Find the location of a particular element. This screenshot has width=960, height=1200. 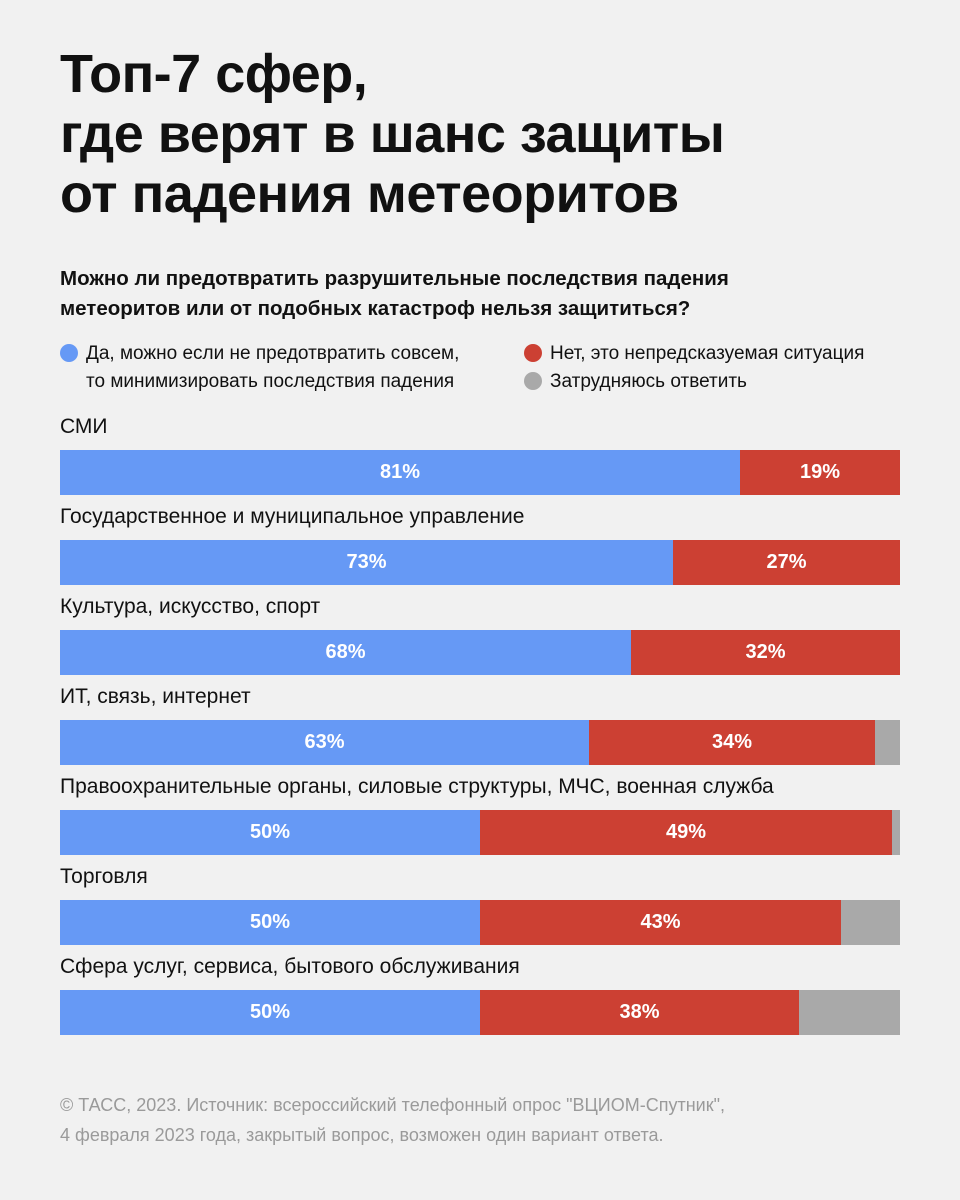

data-label: 81% is located at coordinates (400, 472).